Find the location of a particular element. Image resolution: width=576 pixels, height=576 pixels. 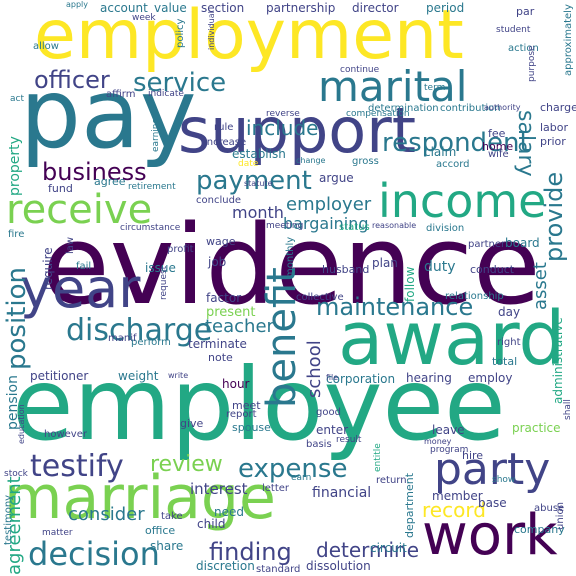

word-follow: follow is located at coordinates (410, 284).